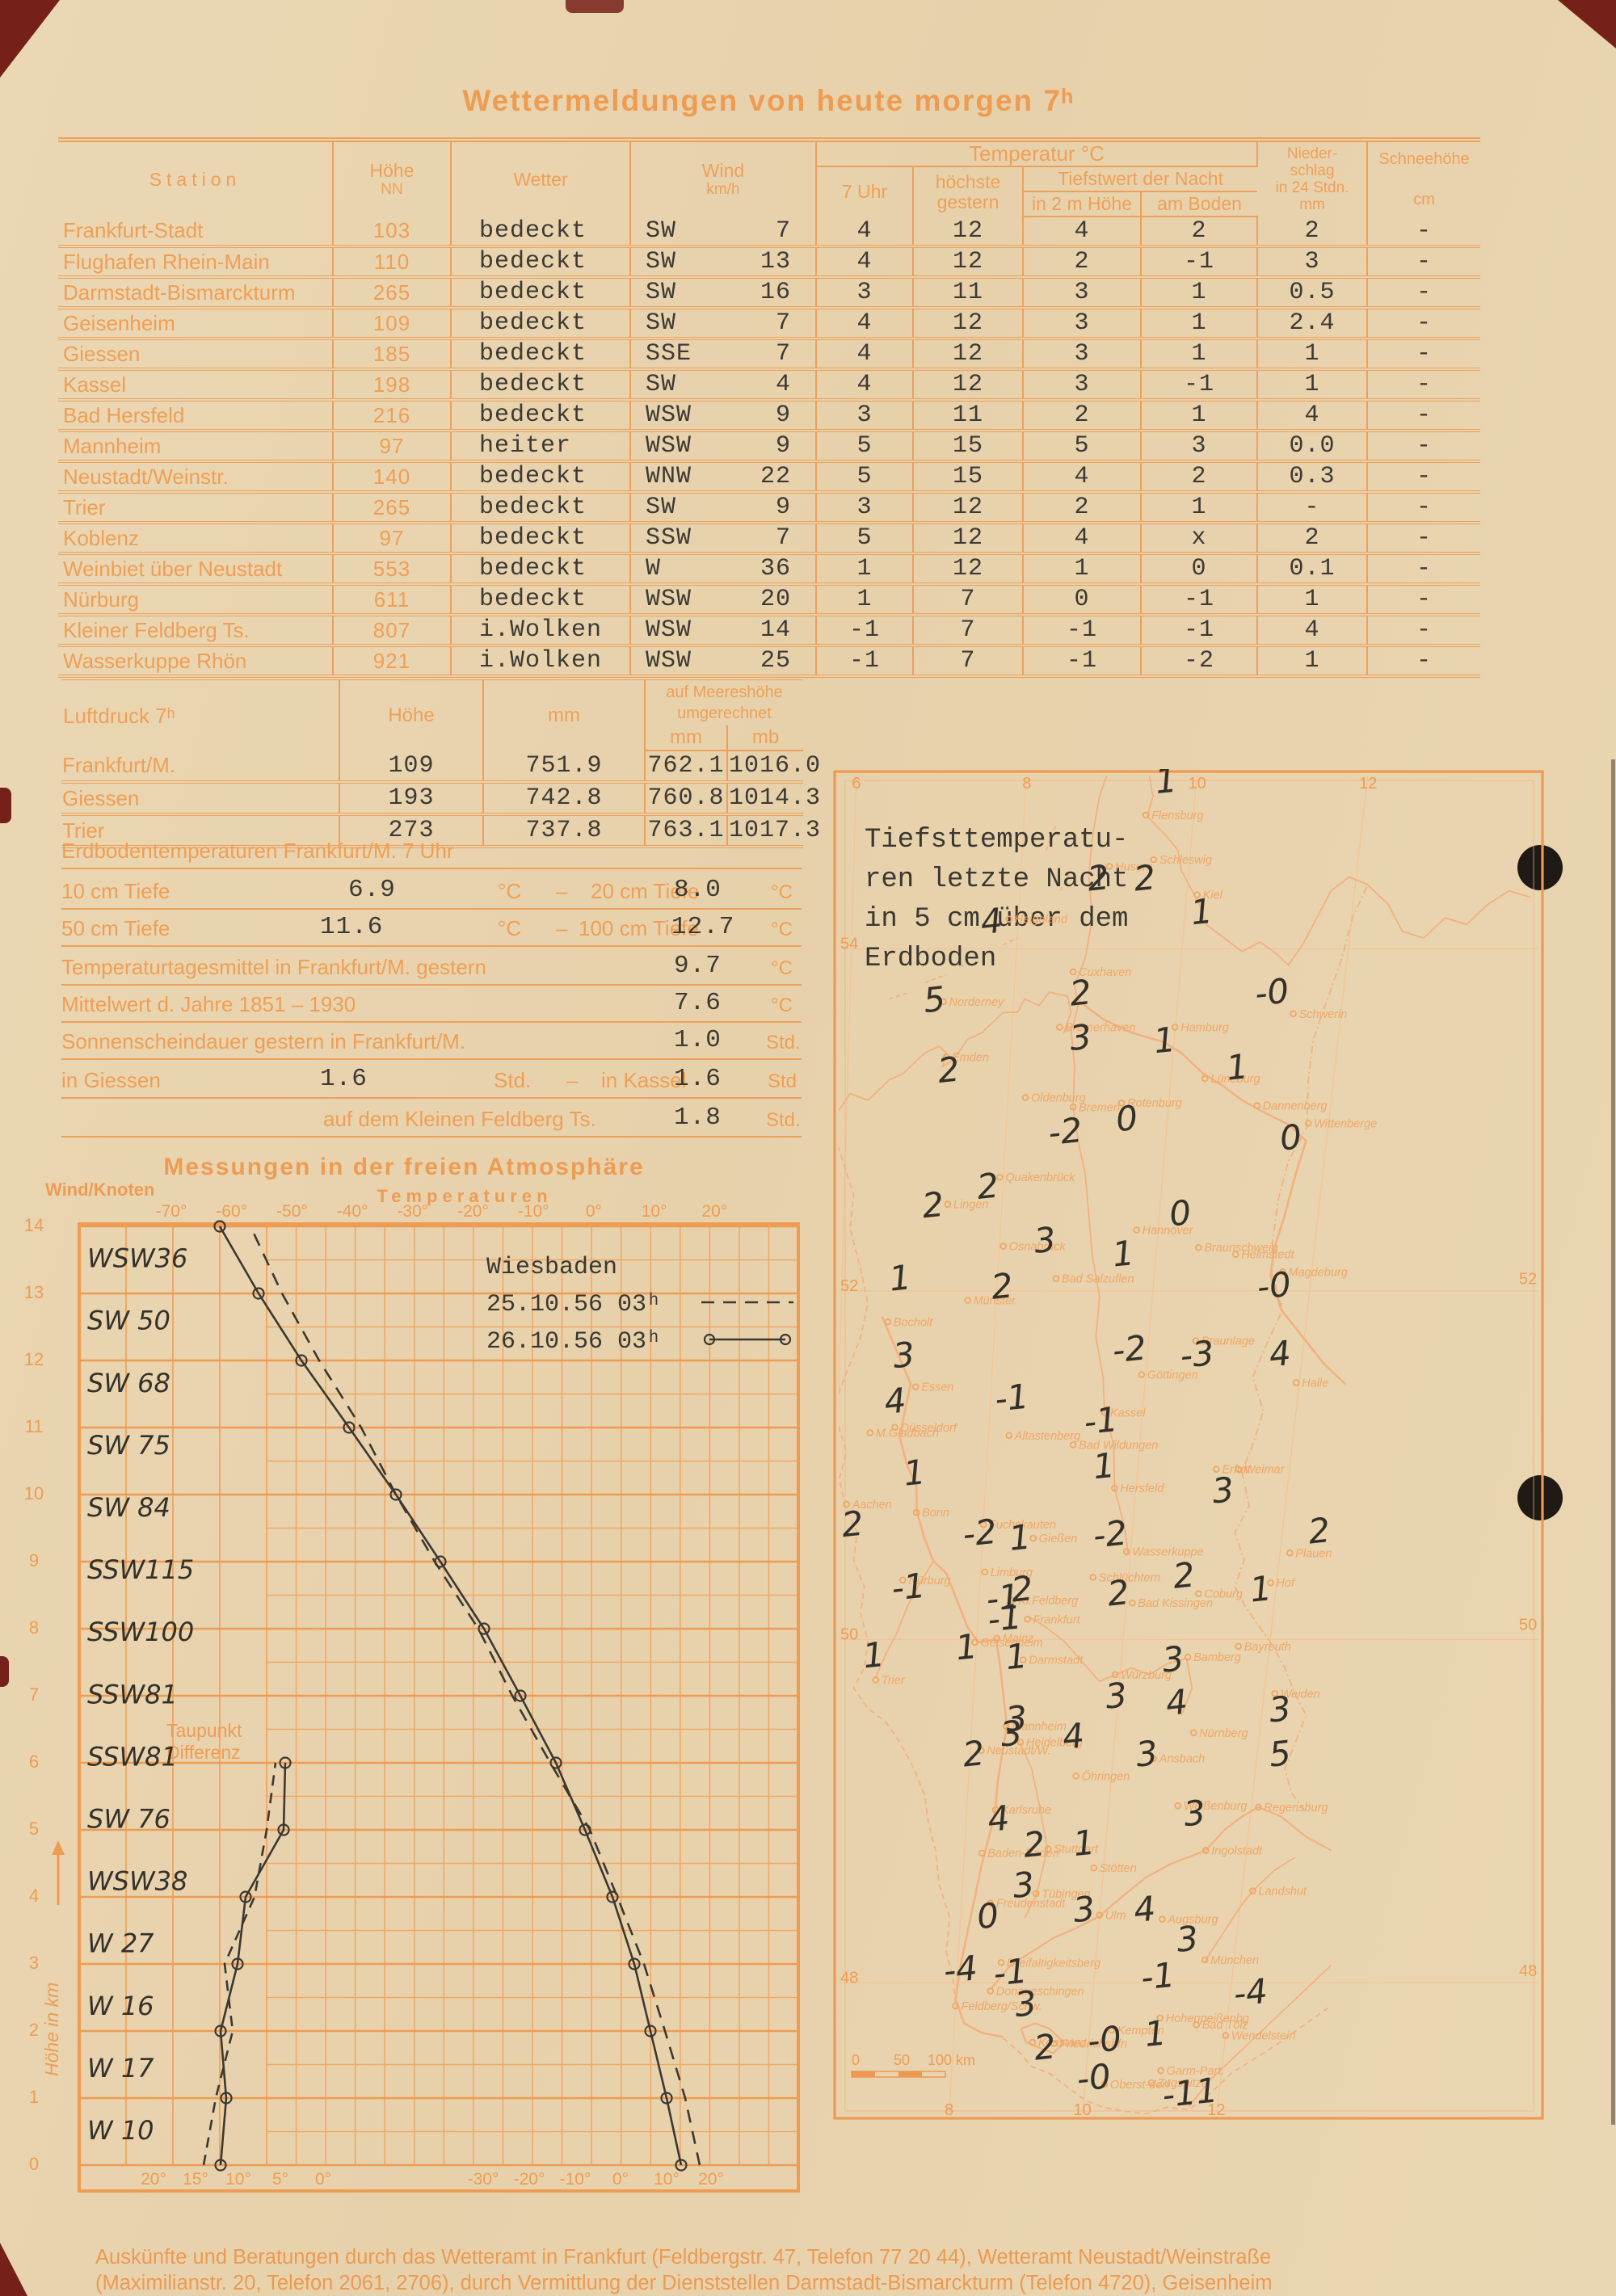 This screenshot has height=2296, width=1616. I want to click on city-label: Münster, so click(996, 1300).